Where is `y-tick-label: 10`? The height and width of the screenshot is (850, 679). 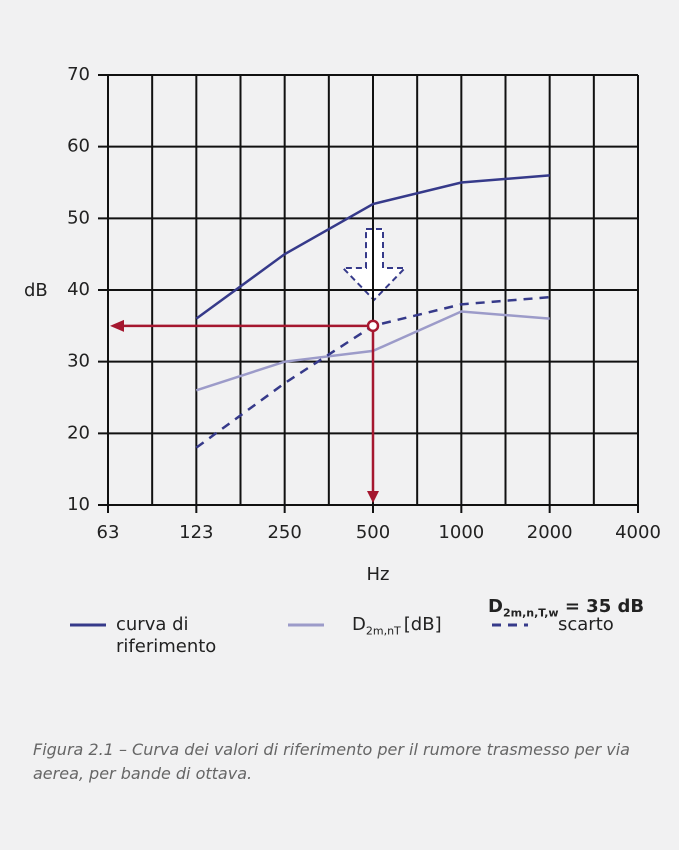 y-tick-label: 10 is located at coordinates (78, 504).